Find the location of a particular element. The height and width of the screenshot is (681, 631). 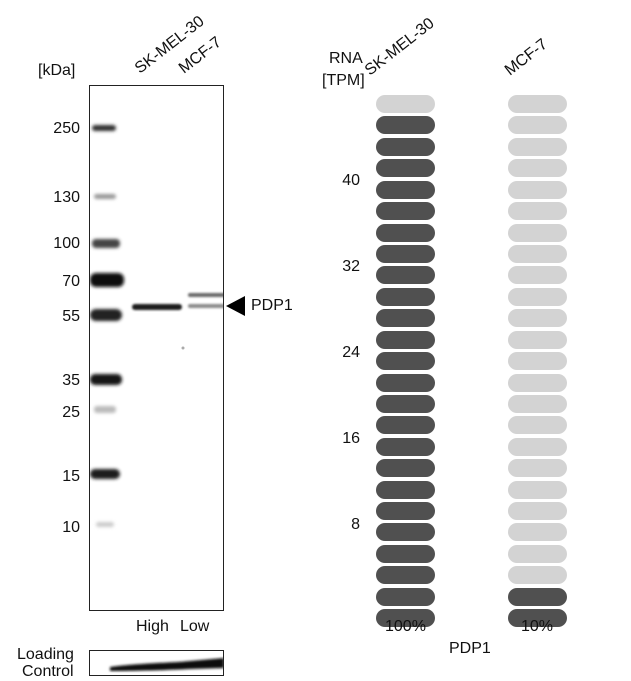

rna-column-label-sk-mel-30: SK-MEL-30 is located at coordinates (399, 47).